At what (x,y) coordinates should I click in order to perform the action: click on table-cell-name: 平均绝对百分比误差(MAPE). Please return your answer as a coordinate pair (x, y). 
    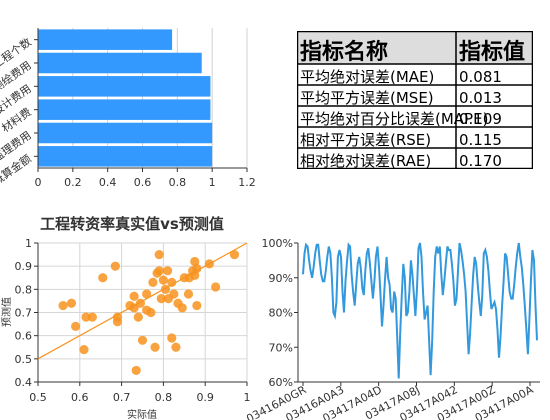
    Looking at the image, I should click on (394, 119).